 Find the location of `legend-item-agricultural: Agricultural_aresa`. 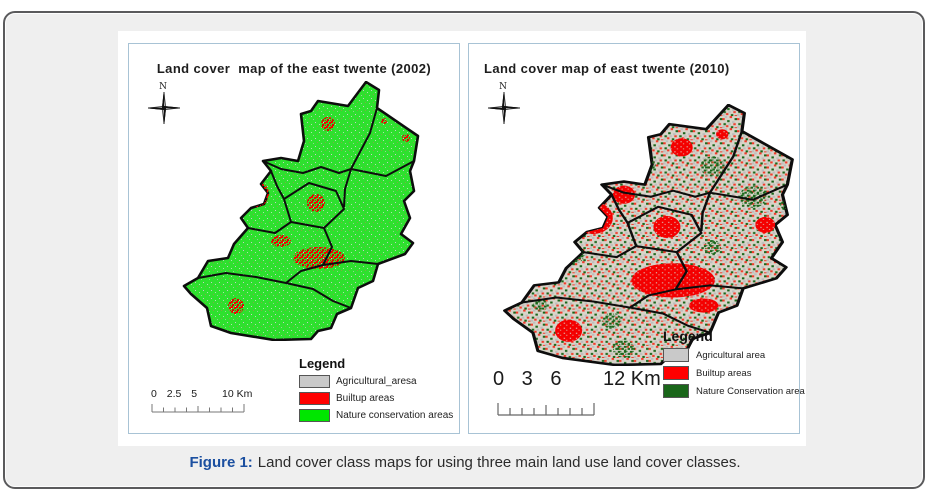

legend-item-agricultural: Agricultural_aresa is located at coordinates (376, 381).